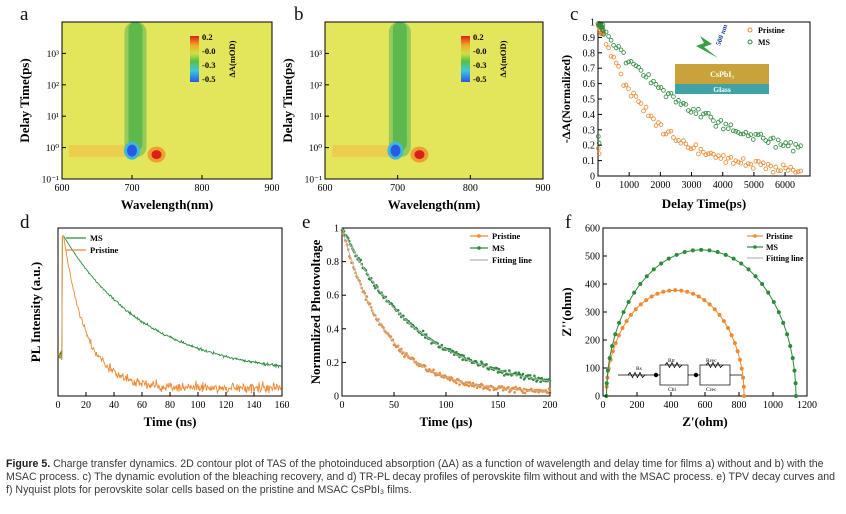 The height and width of the screenshot is (514, 846). Describe the element at coordinates (336, 229) in the screenshot. I see `panel-e-ytick-label: 1` at that location.